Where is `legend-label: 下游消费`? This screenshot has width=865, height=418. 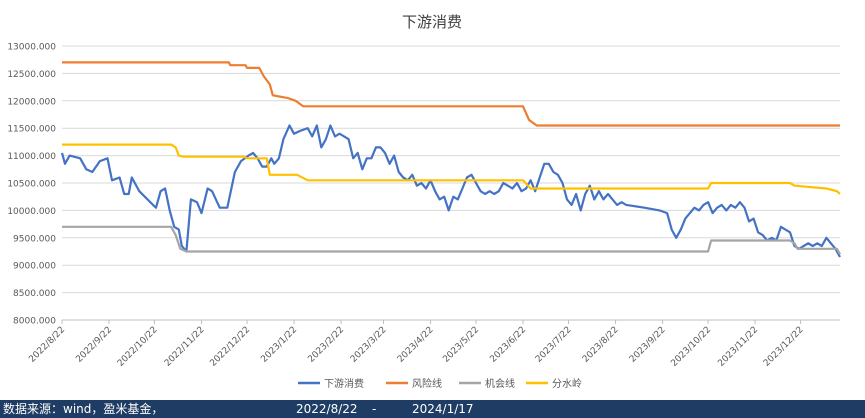
legend-label: 下游消费 is located at coordinates (344, 383).